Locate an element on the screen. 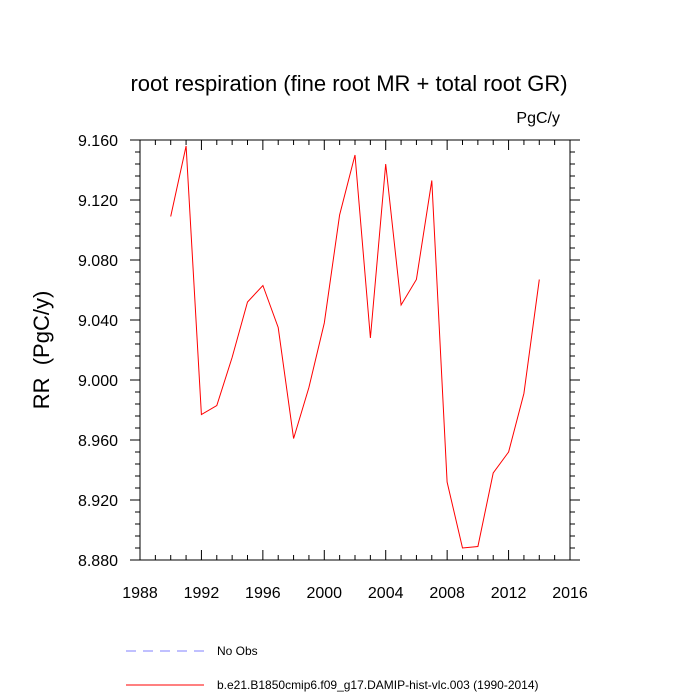 Image resolution: width=700 pixels, height=700 pixels. x-tick-label: 2012 is located at coordinates (509, 593).